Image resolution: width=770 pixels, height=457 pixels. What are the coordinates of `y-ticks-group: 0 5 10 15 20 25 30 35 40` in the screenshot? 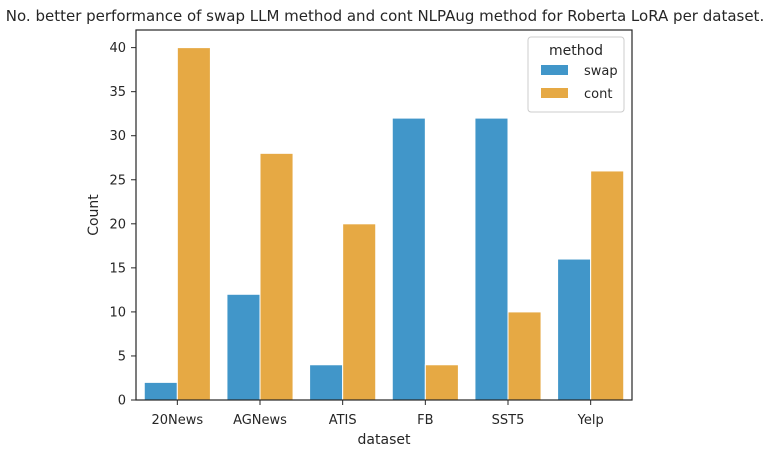 It's located at (122, 225).